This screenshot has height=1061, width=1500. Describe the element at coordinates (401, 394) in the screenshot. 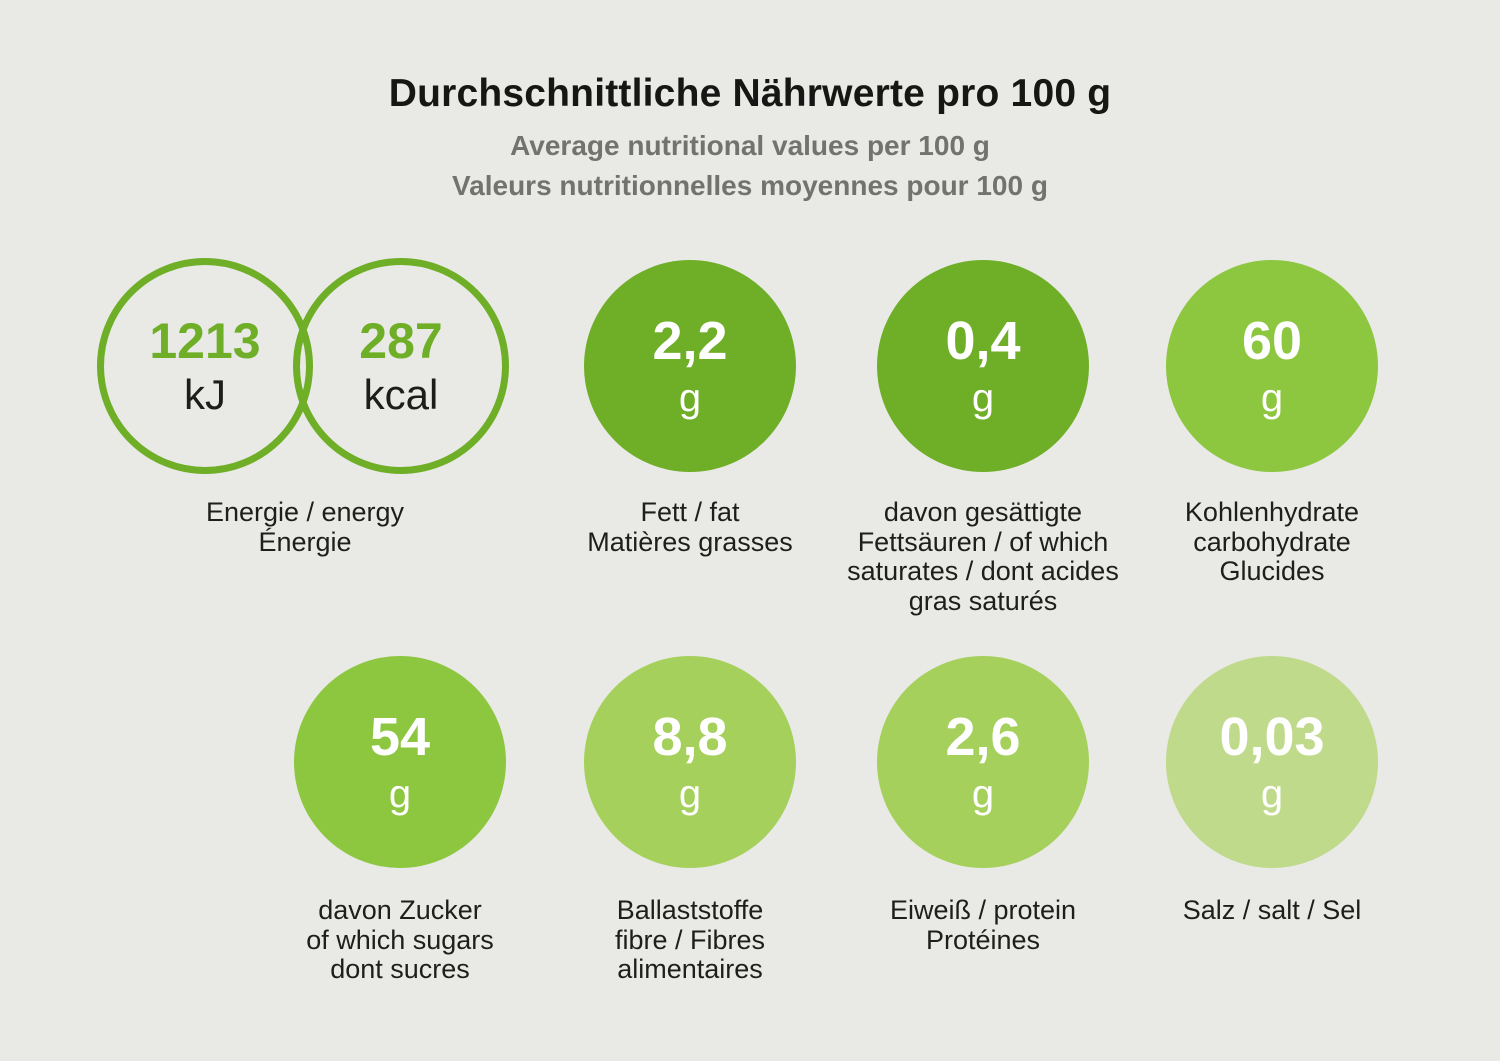

I see `energy-kcal-unit: kcal` at that location.